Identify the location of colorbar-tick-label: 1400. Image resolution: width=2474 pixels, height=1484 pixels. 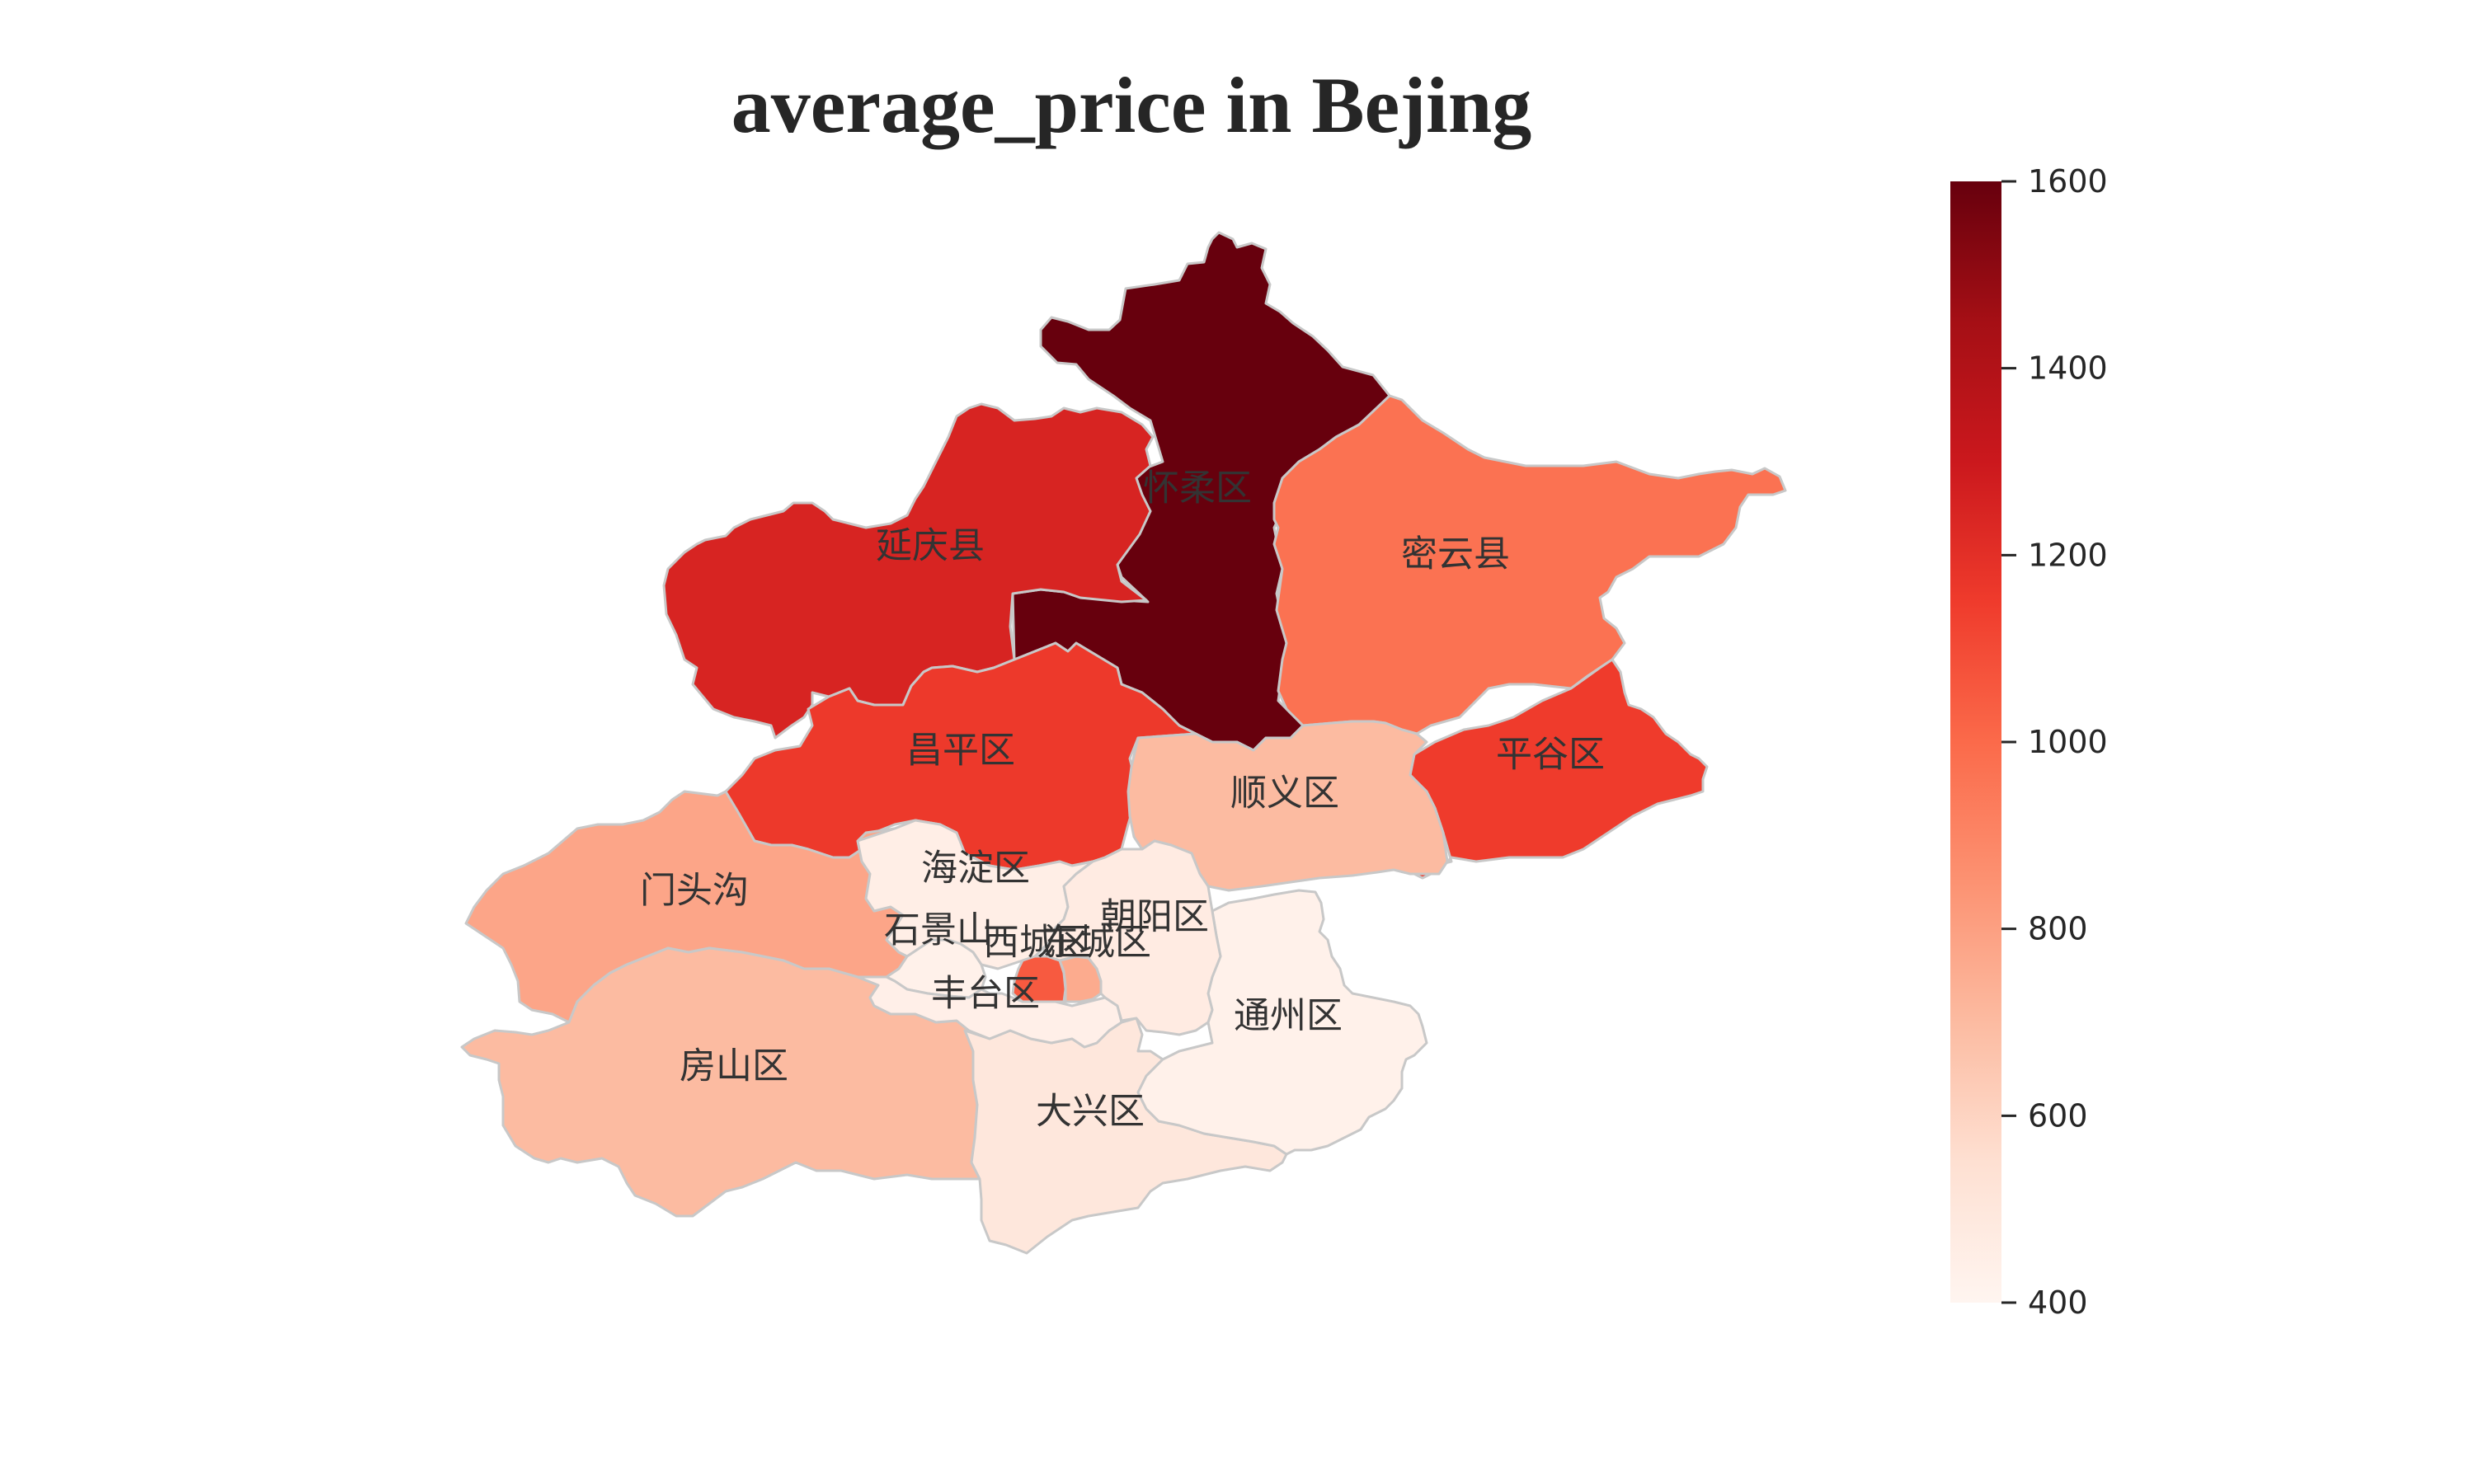
(2068, 368).